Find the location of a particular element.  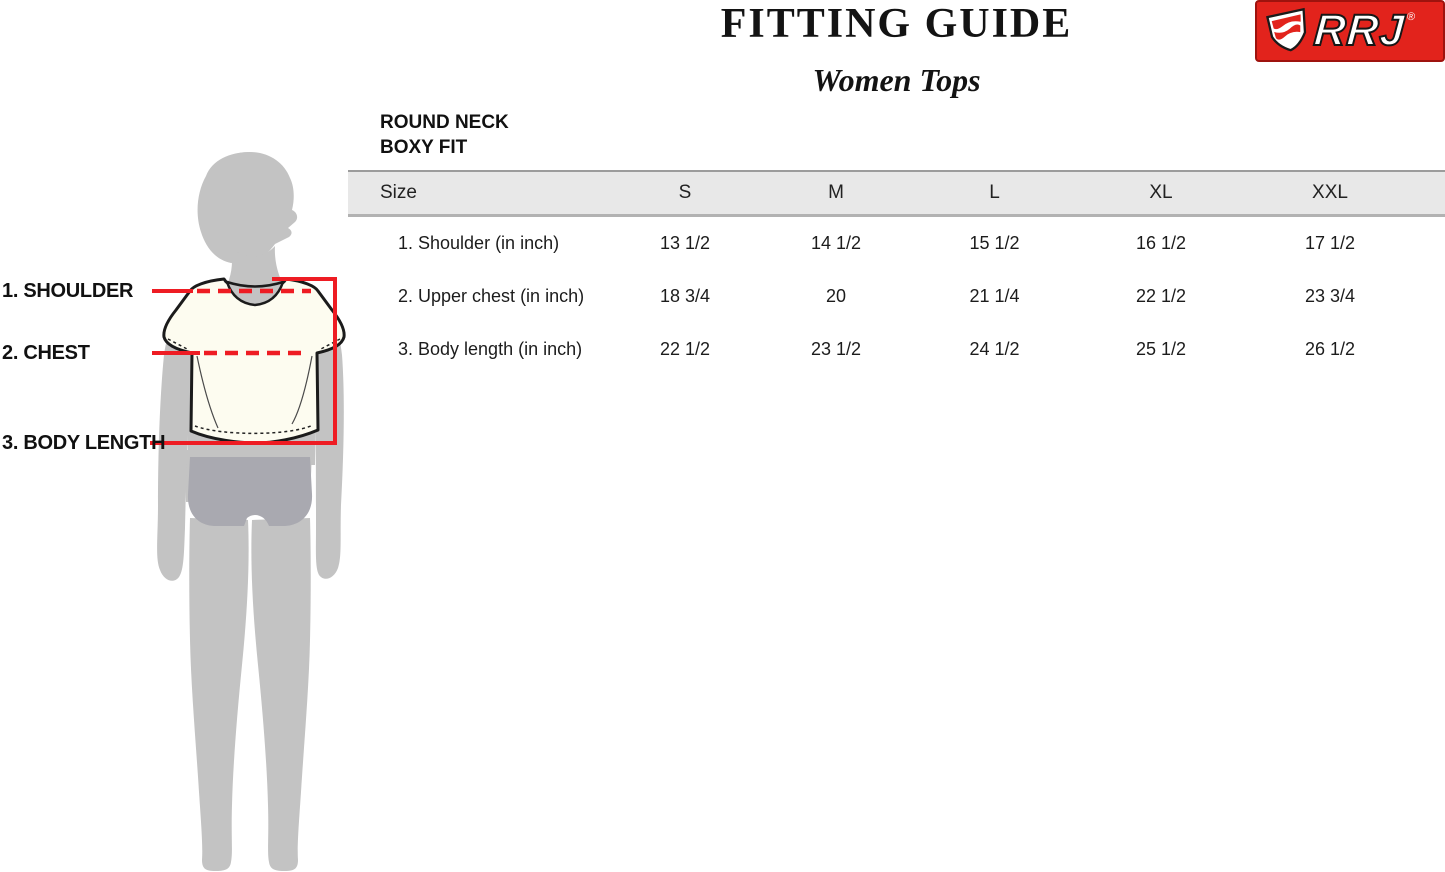

header-cell-size: Size is located at coordinates (398, 192).